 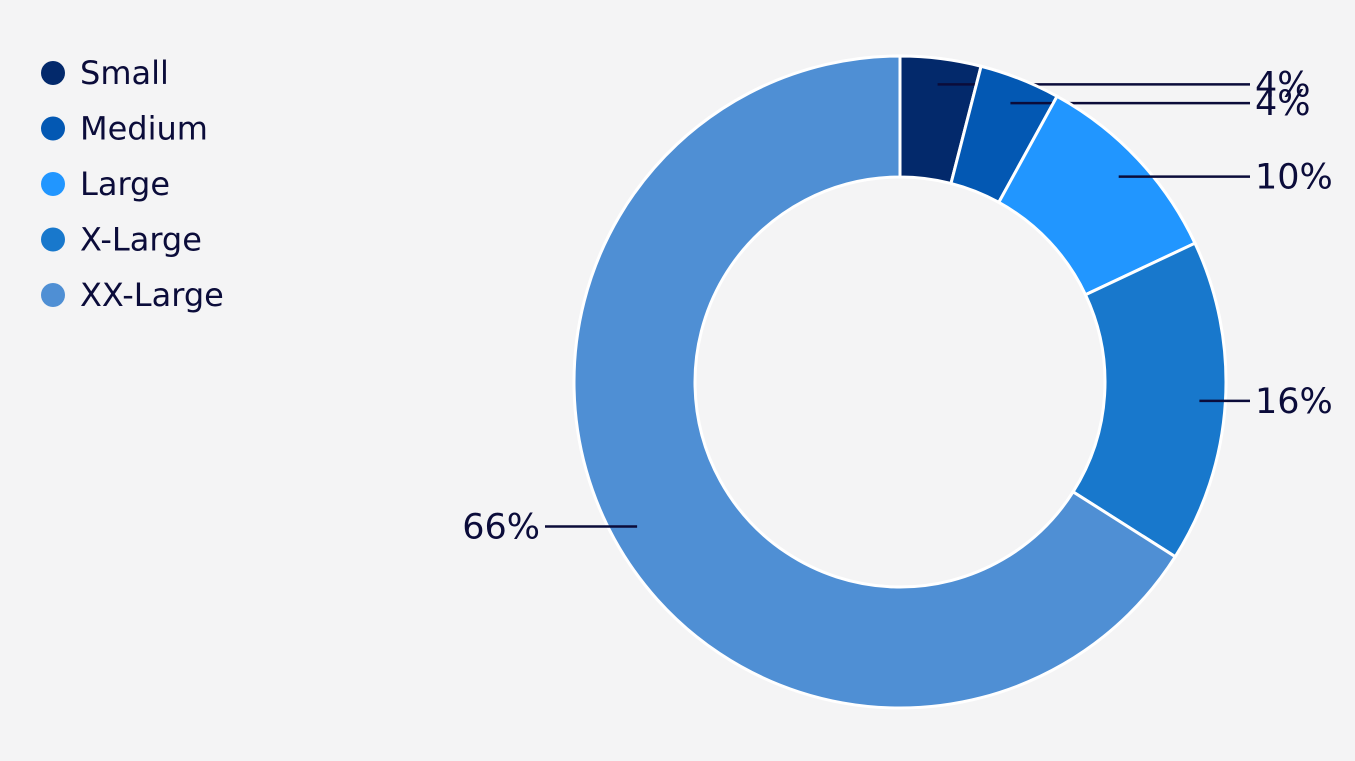 I want to click on legend-label: X-Large, so click(x=141, y=240).